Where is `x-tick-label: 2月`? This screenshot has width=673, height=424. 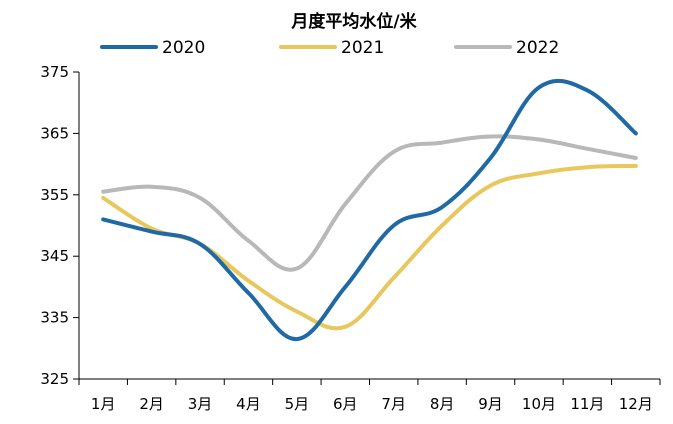
x-tick-label: 2月 is located at coordinates (151, 404).